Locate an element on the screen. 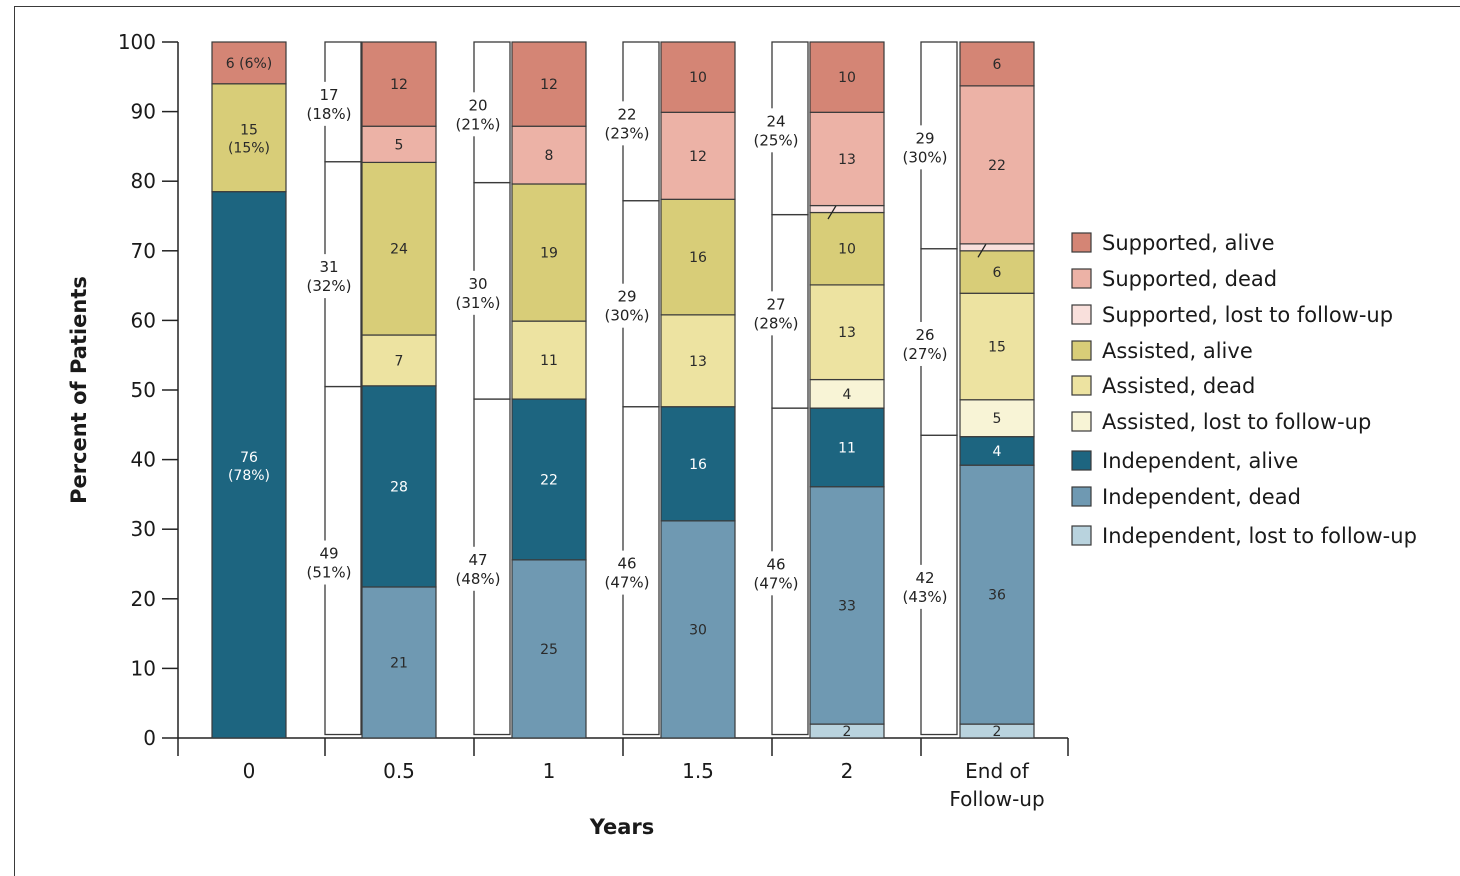 The width and height of the screenshot is (1460, 876). segment-label: 24 is located at coordinates (399, 250).